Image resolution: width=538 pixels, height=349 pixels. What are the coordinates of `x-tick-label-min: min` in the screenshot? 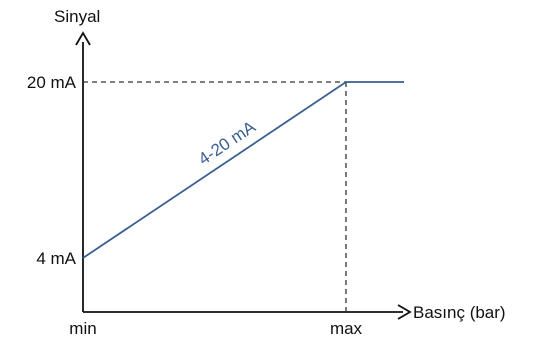 It's located at (82, 328).